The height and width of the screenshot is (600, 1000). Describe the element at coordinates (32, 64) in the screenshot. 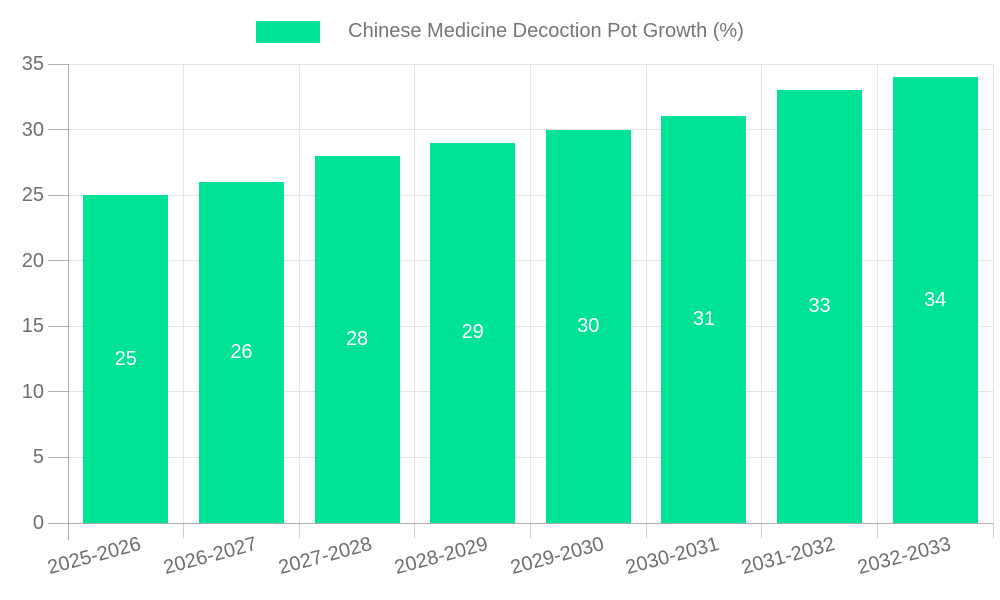

I see `y-axis-tick-label: 35` at that location.